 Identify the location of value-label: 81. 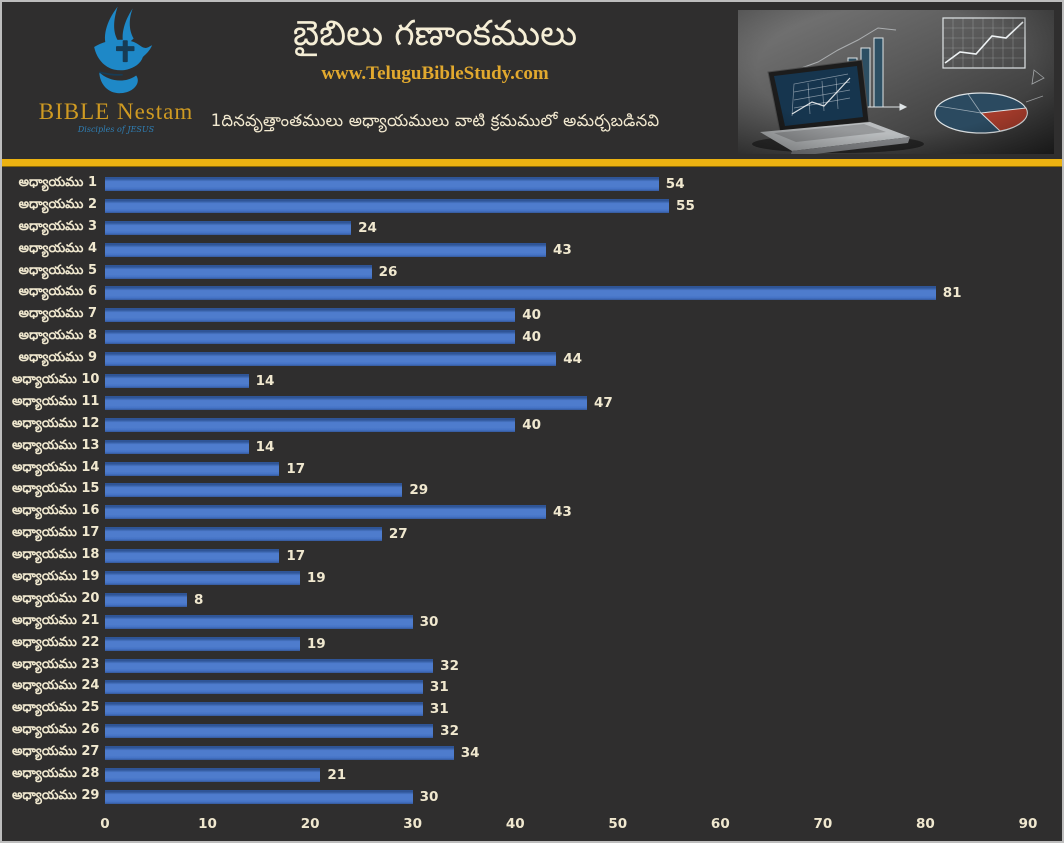
(952, 293).